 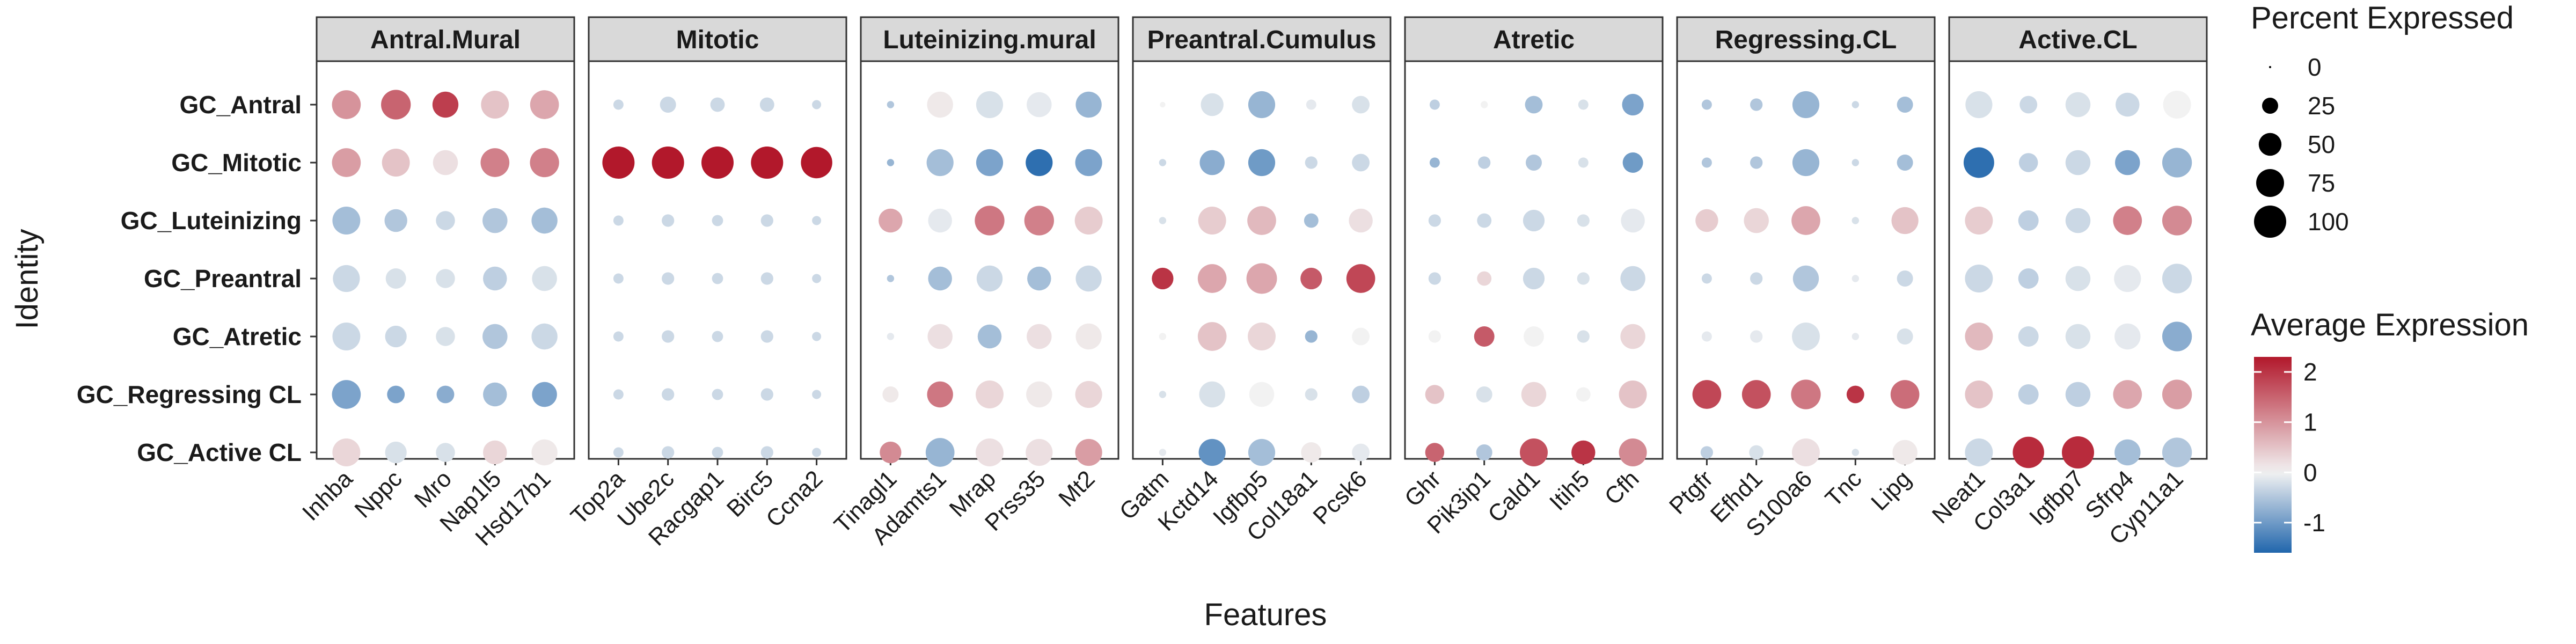 I want to click on color-legend-label: 2, so click(x=2310, y=372).